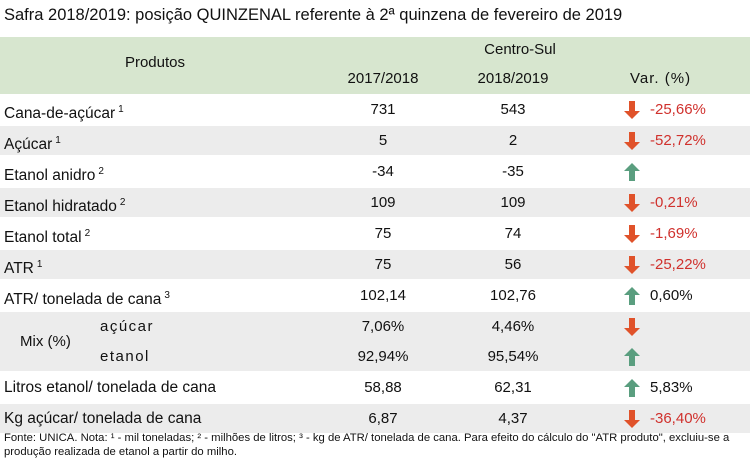 This screenshot has height=468, width=750. Describe the element at coordinates (383, 356) in the screenshot. I see `value-cell: 92,94%` at that location.